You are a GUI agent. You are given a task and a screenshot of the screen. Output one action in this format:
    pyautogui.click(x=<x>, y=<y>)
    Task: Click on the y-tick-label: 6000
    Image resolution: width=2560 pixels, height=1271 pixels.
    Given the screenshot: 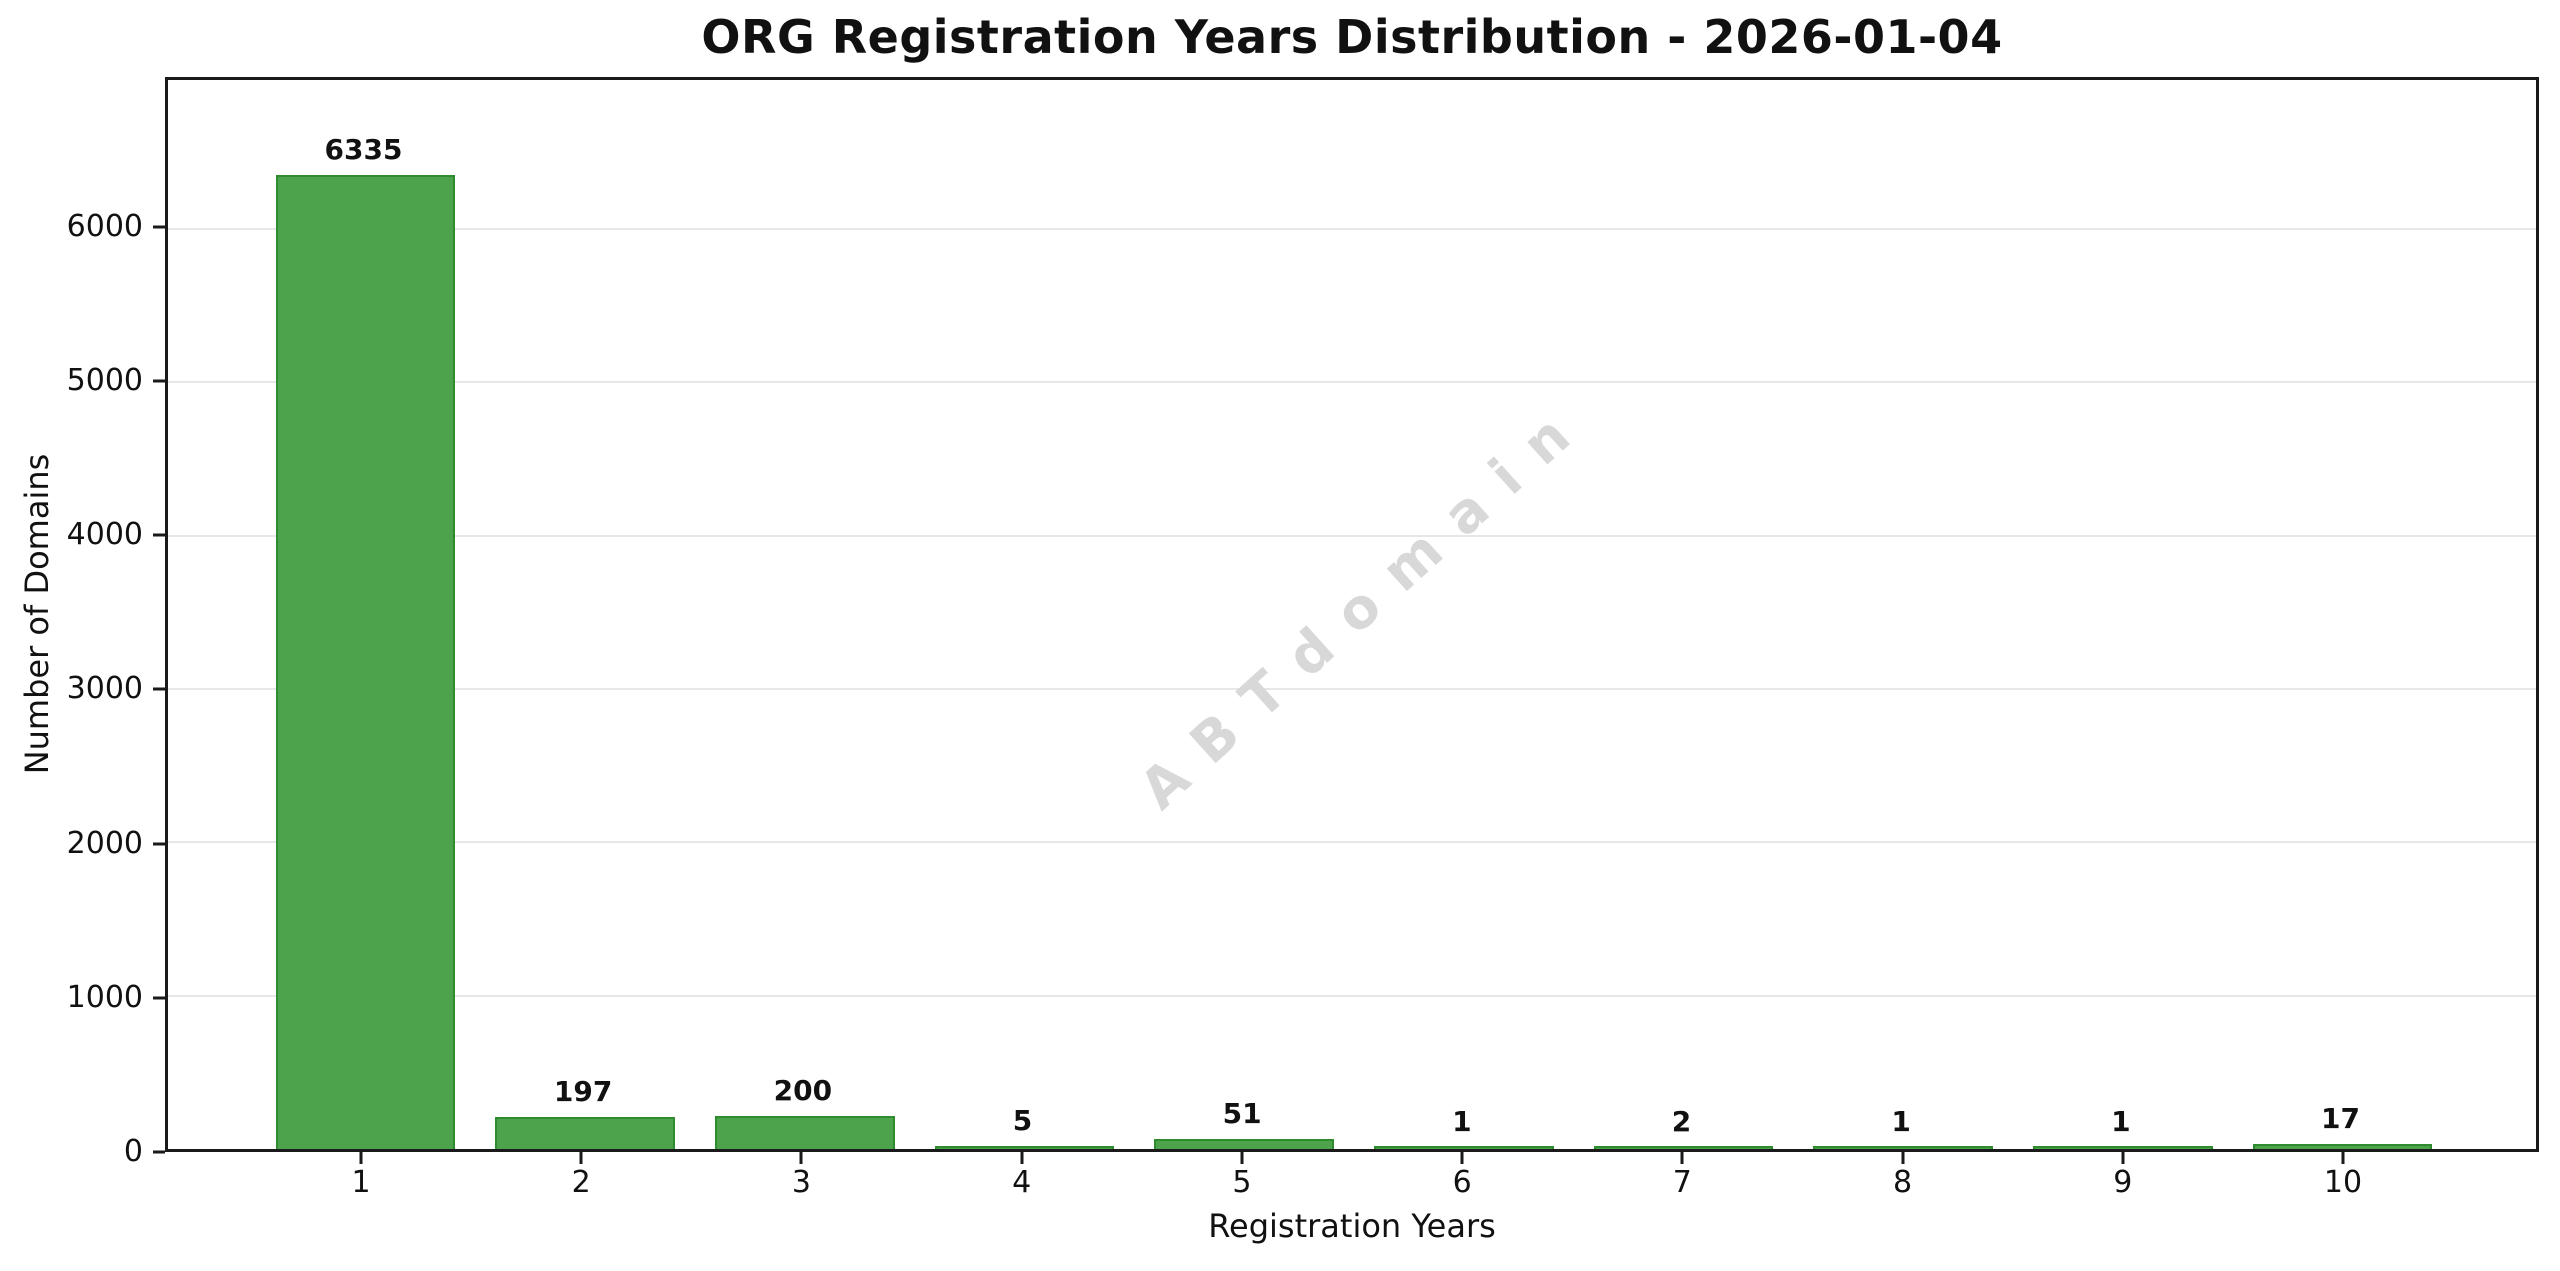 What is the action you would take?
    pyautogui.click(x=104, y=226)
    